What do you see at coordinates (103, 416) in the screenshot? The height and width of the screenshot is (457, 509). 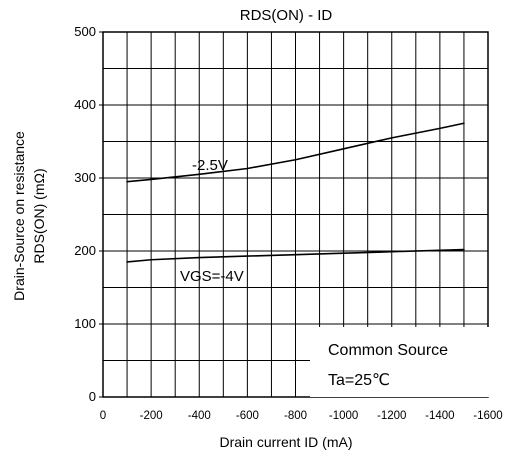 I see `x-tick-label: 0` at bounding box center [103, 416].